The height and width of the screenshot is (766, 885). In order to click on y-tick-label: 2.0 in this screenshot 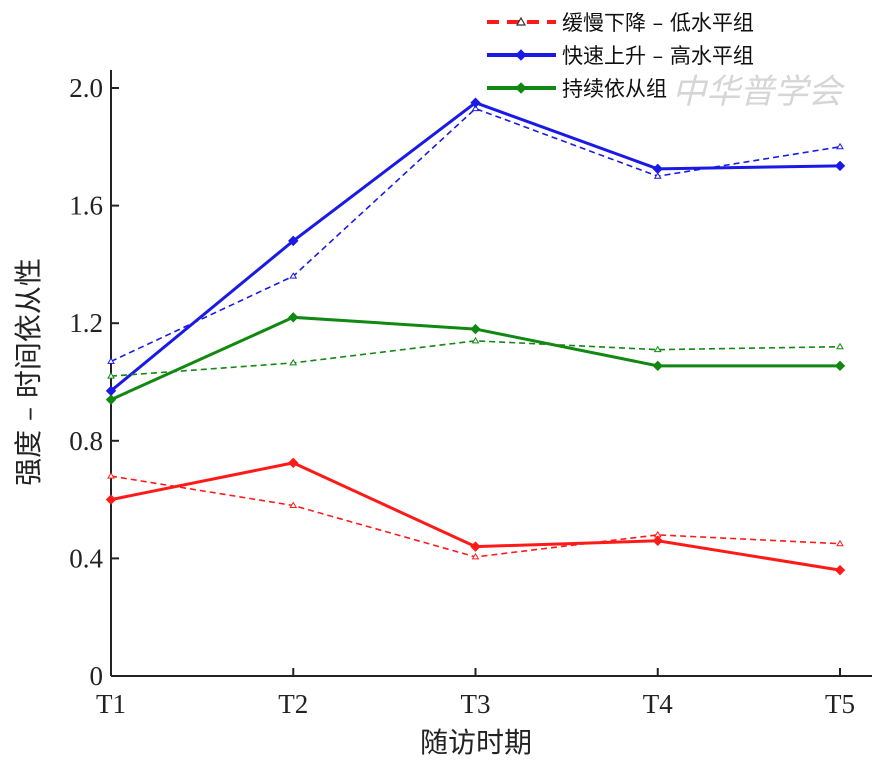, I will do `click(86, 88)`.